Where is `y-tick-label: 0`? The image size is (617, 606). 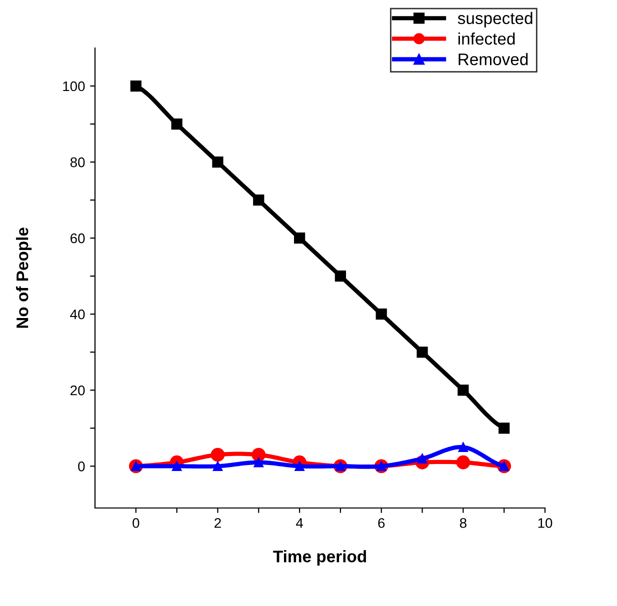
y-tick-label: 0 is located at coordinates (81, 467).